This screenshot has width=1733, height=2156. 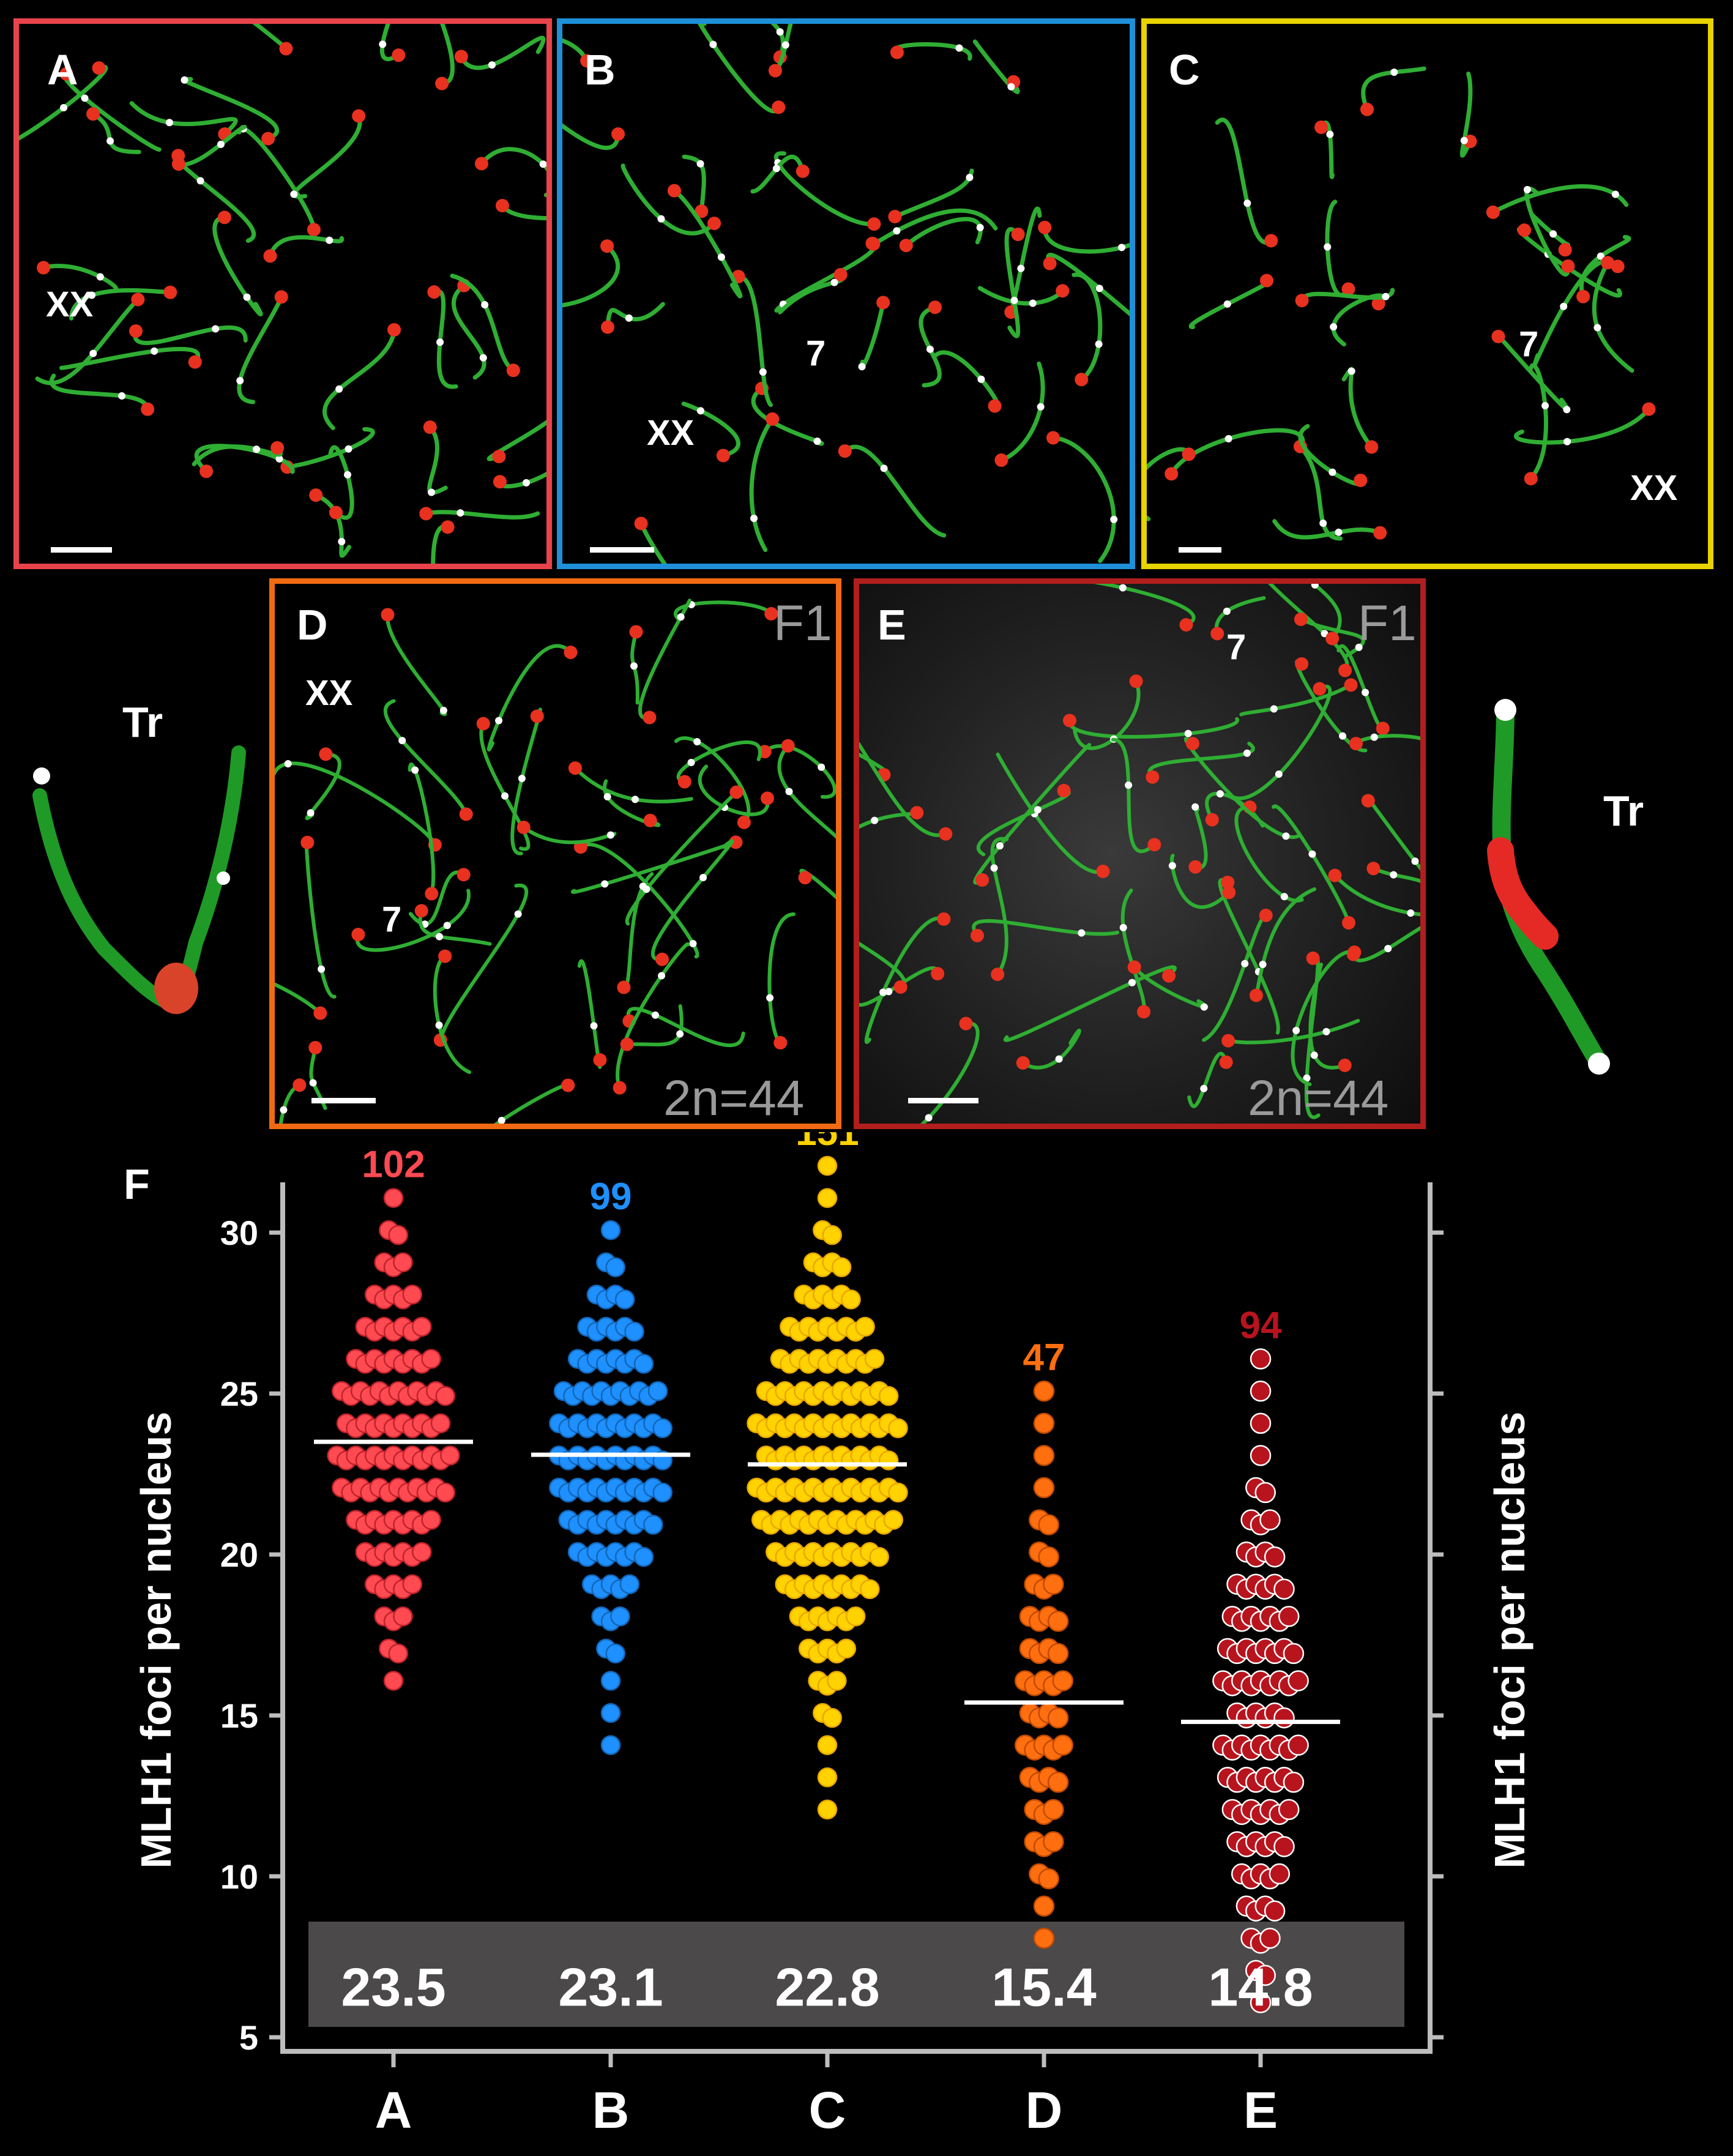 I want to click on panel-c-xx-annotation: XX, so click(x=1654, y=488).